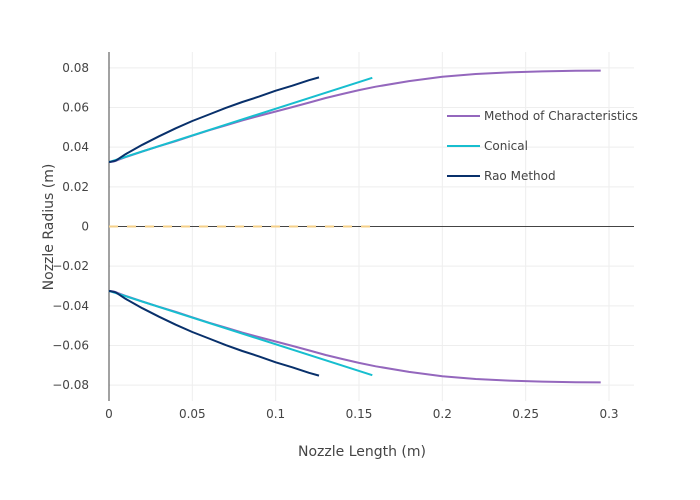  Describe the element at coordinates (70, 226) in the screenshot. I see `y-tick-labels: −0.08 −0.06 −0.04 −0.02 0 0.02 0.04 0.06 0.08` at that location.